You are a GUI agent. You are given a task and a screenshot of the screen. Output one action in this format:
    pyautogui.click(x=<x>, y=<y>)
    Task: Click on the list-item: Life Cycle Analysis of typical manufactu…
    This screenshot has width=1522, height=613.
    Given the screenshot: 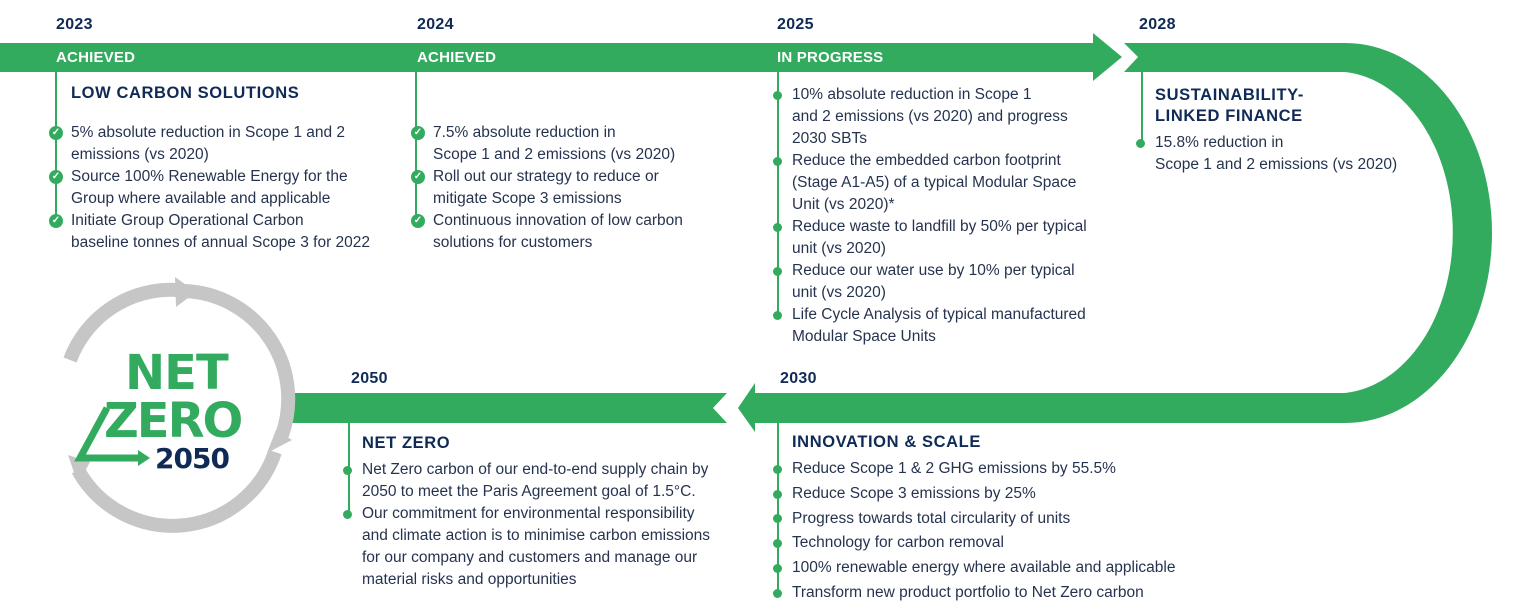 What is the action you would take?
    pyautogui.click(x=930, y=326)
    